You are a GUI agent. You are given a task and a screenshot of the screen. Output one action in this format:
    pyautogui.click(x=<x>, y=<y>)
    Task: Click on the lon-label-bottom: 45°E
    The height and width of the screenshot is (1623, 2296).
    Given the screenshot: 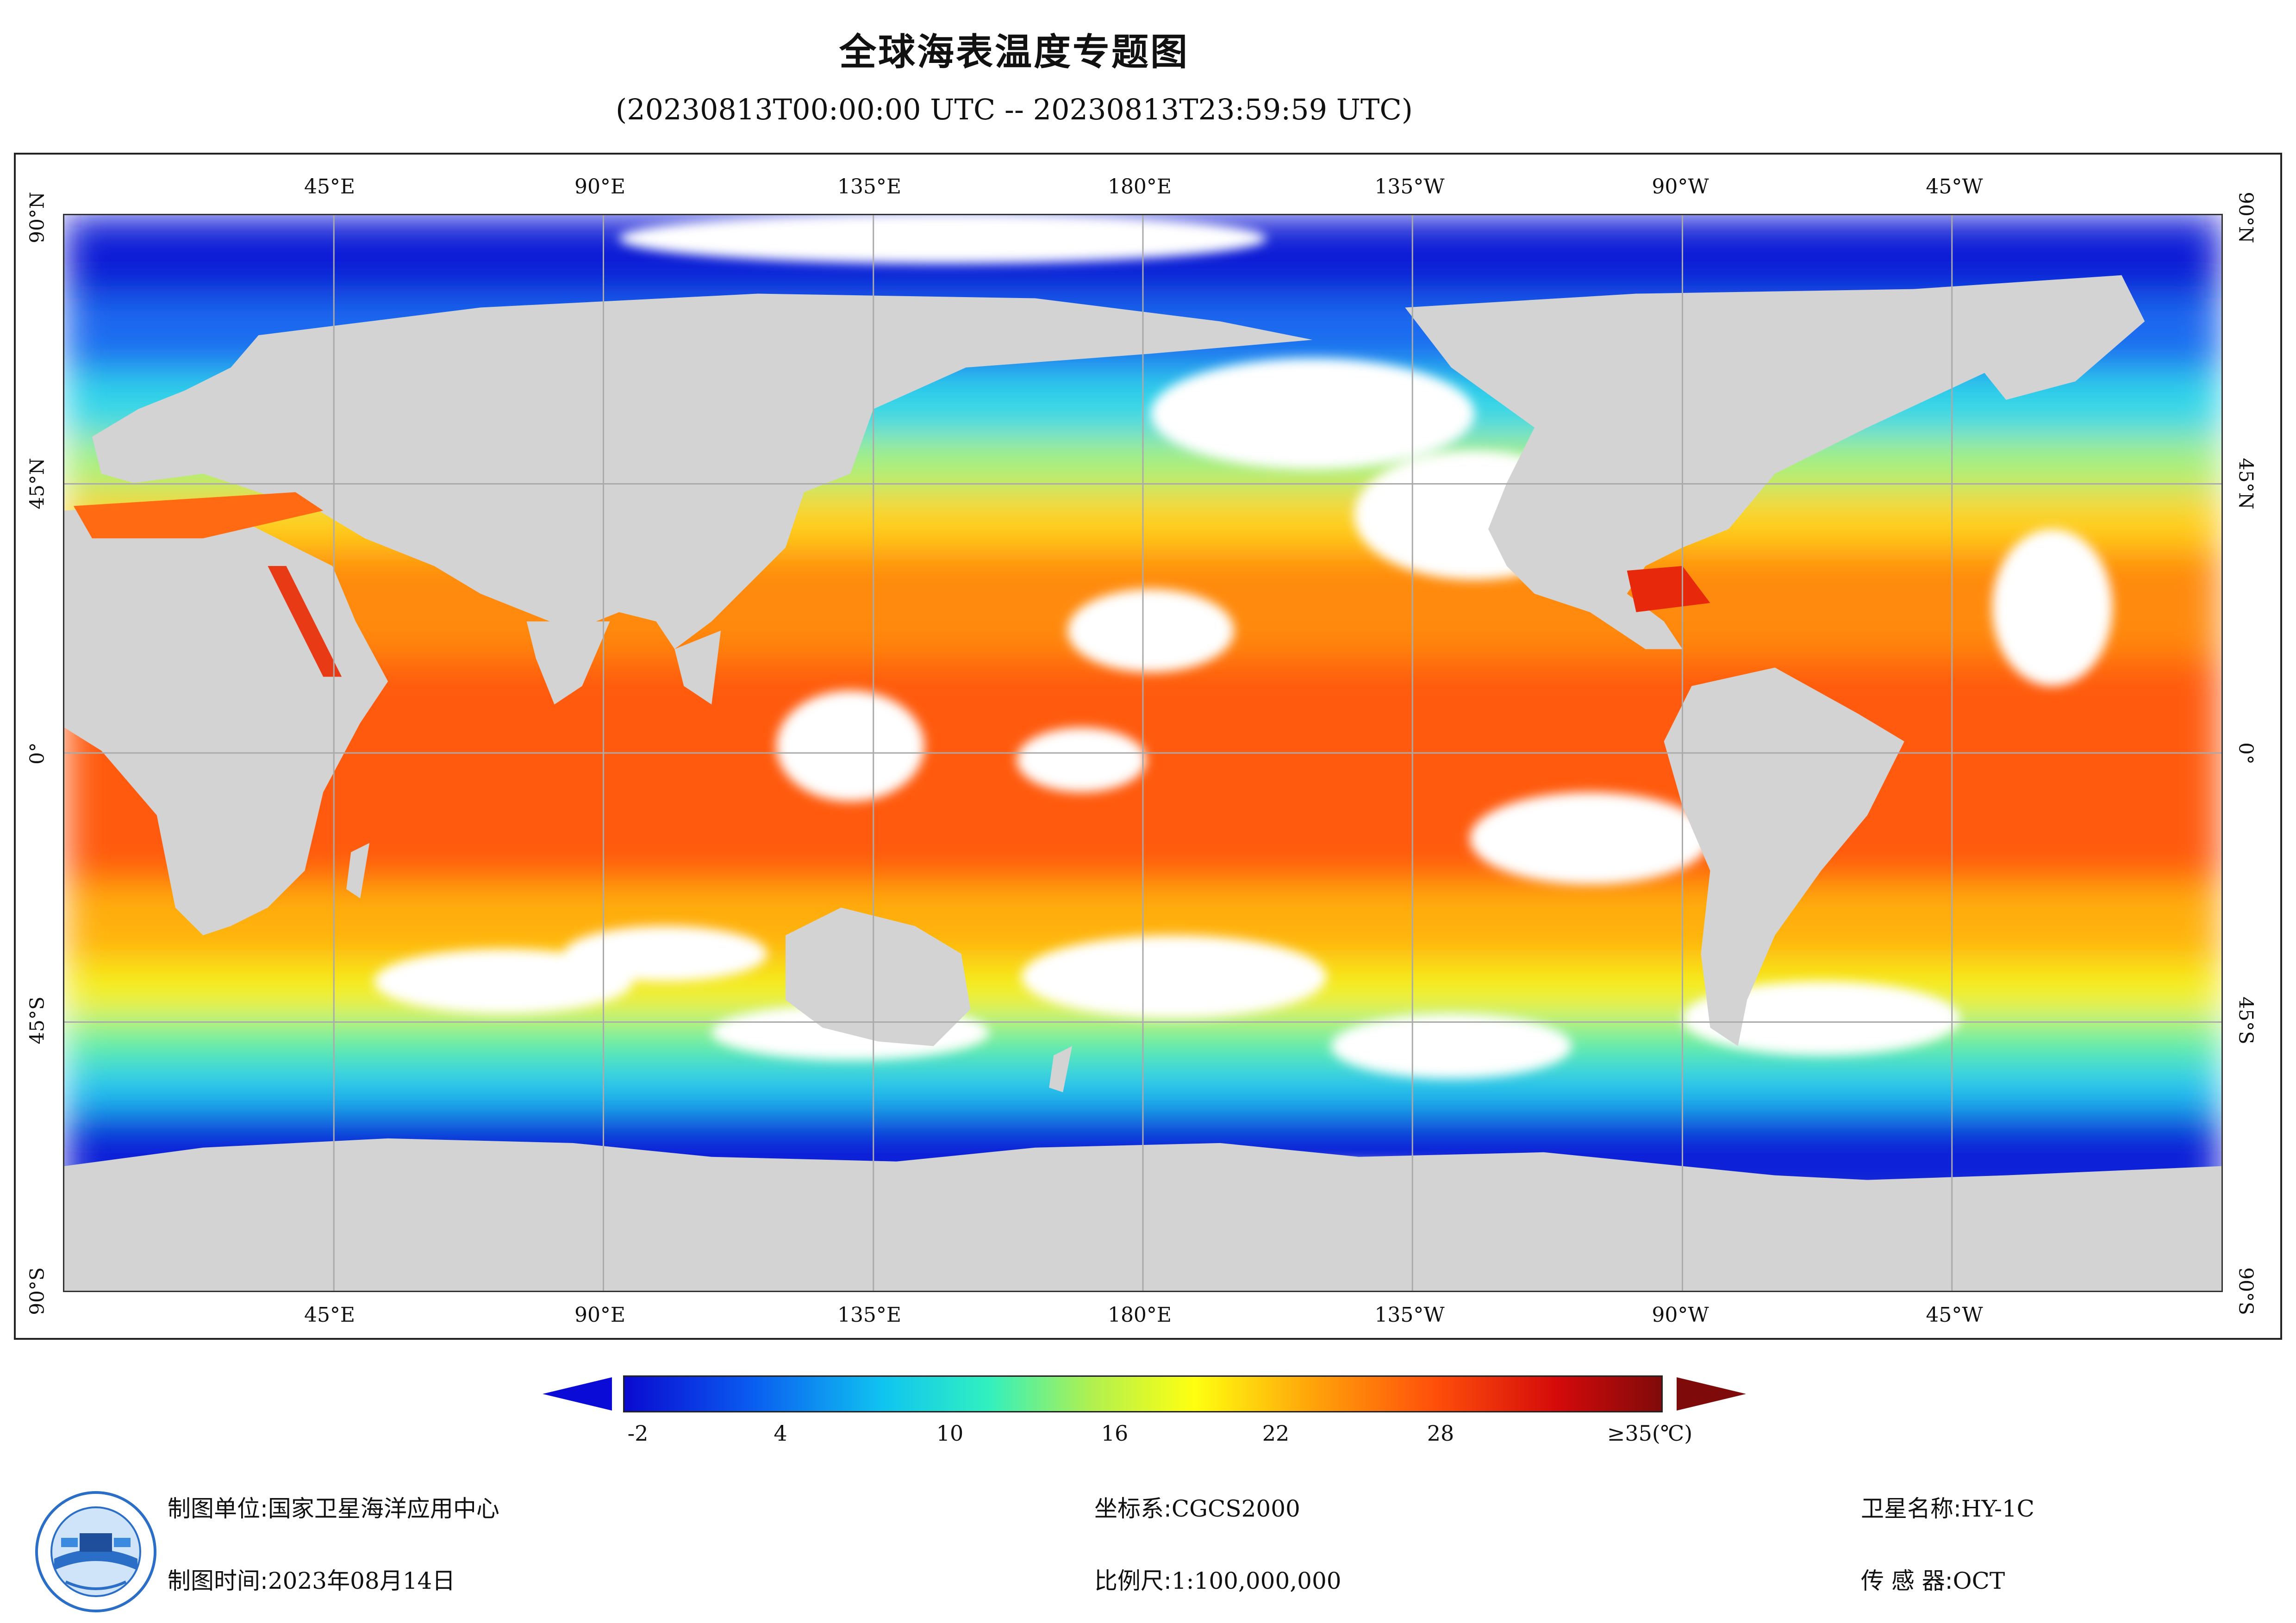 What is the action you would take?
    pyautogui.click(x=330, y=1315)
    